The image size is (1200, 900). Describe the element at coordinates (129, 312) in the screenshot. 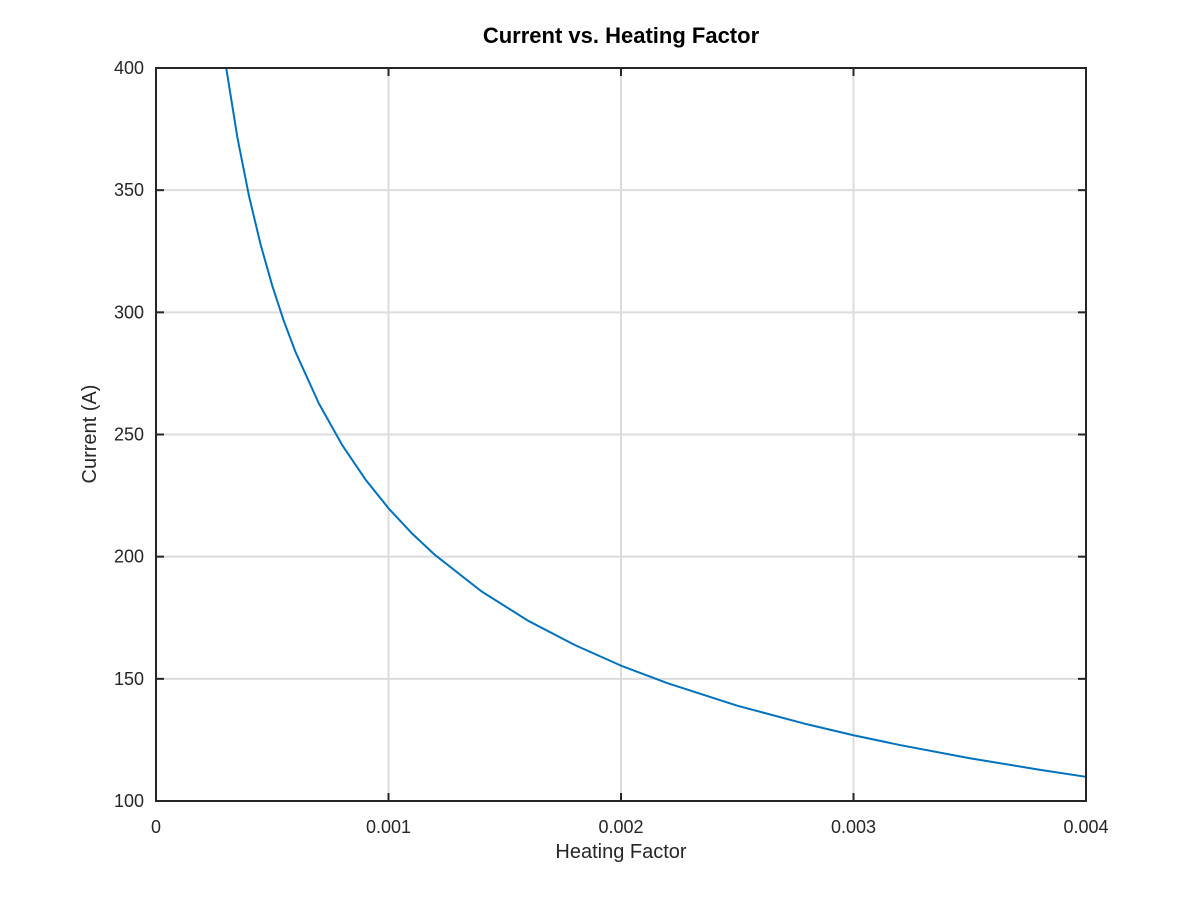

I see `y-tick-label: 300` at that location.